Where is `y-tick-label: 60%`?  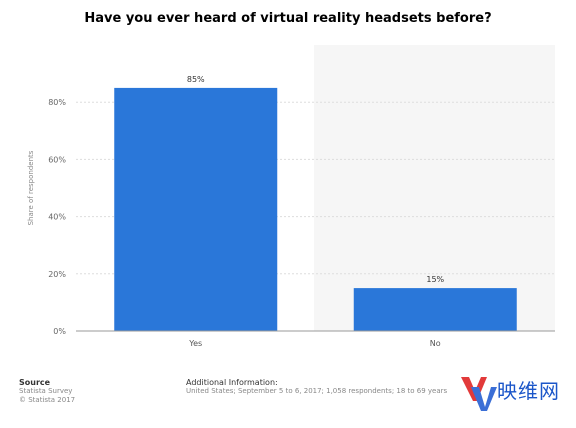 y-tick-label: 60% is located at coordinates (57, 159).